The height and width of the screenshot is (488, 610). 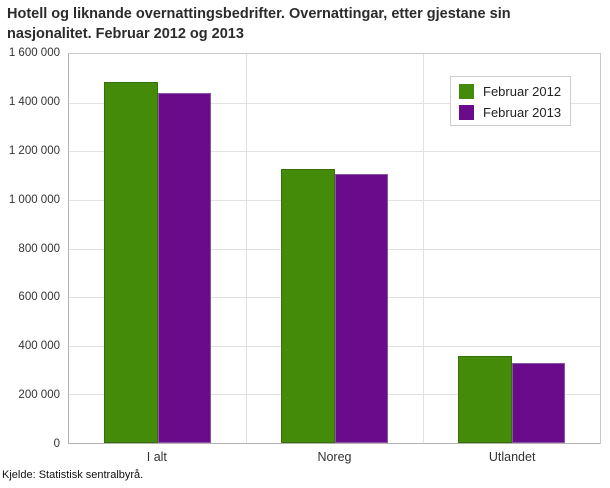 What do you see at coordinates (308, 306) in the screenshot?
I see `bar-februar-2012-noreg` at bounding box center [308, 306].